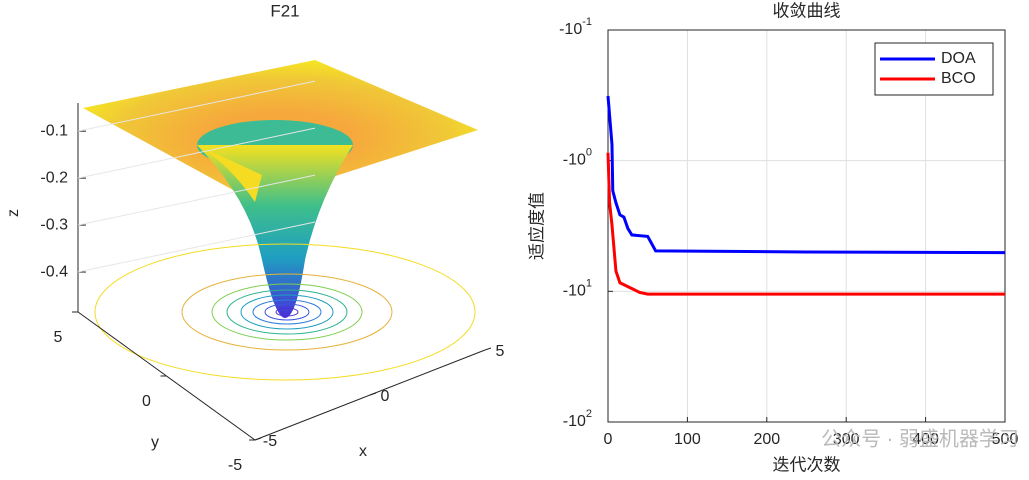 This screenshot has height=480, width=1029. What do you see at coordinates (363, 451) in the screenshot?
I see `x-axis-label: x` at bounding box center [363, 451].